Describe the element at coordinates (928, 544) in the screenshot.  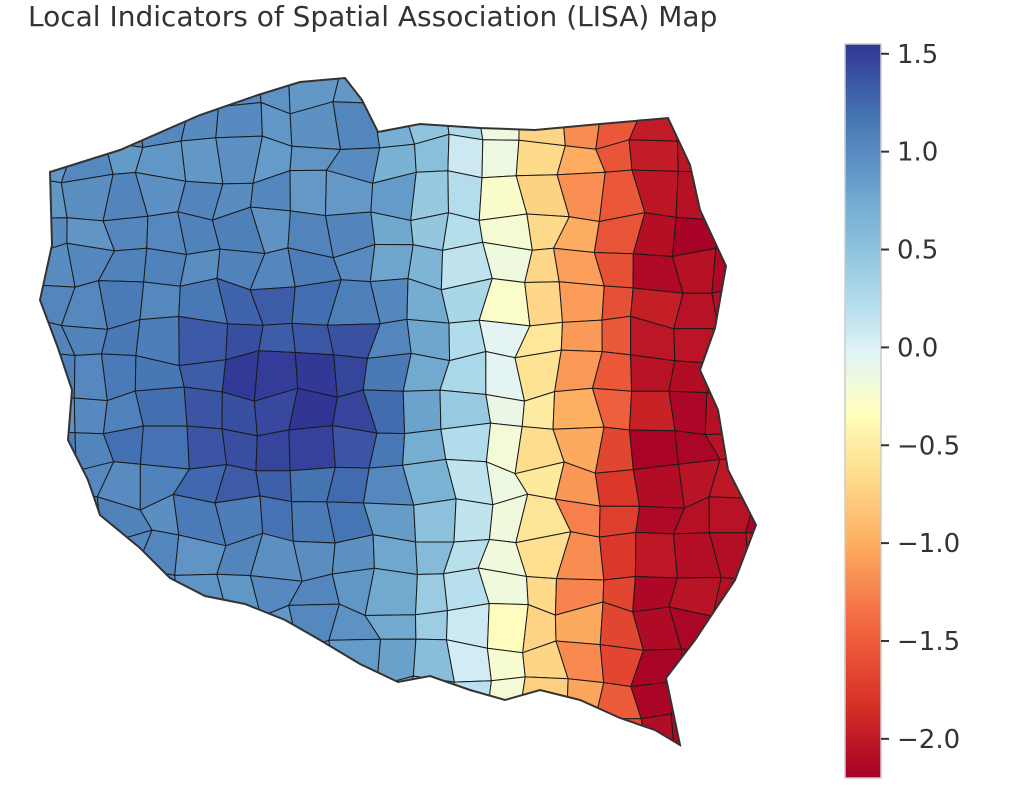
I see `colorbar-tick-label: −1.0` at that location.